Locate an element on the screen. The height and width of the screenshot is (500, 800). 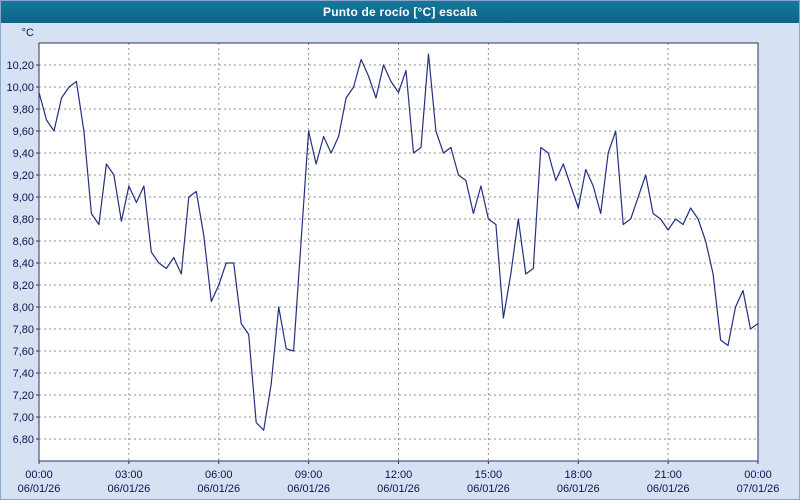
y-tick-label: 10,00 is located at coordinates (20, 88).